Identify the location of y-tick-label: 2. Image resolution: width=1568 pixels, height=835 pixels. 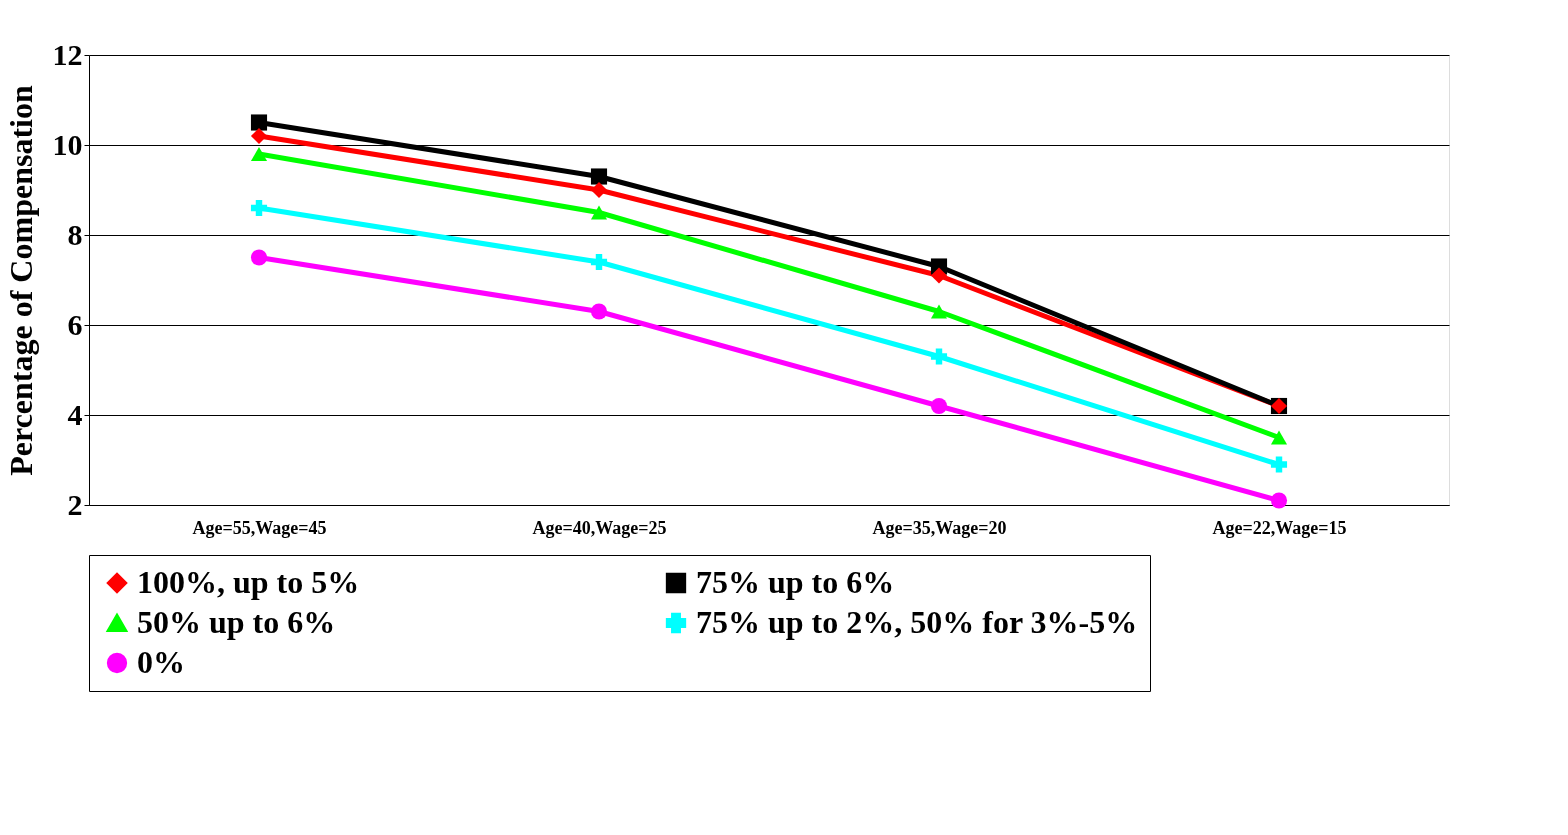
(75, 504).